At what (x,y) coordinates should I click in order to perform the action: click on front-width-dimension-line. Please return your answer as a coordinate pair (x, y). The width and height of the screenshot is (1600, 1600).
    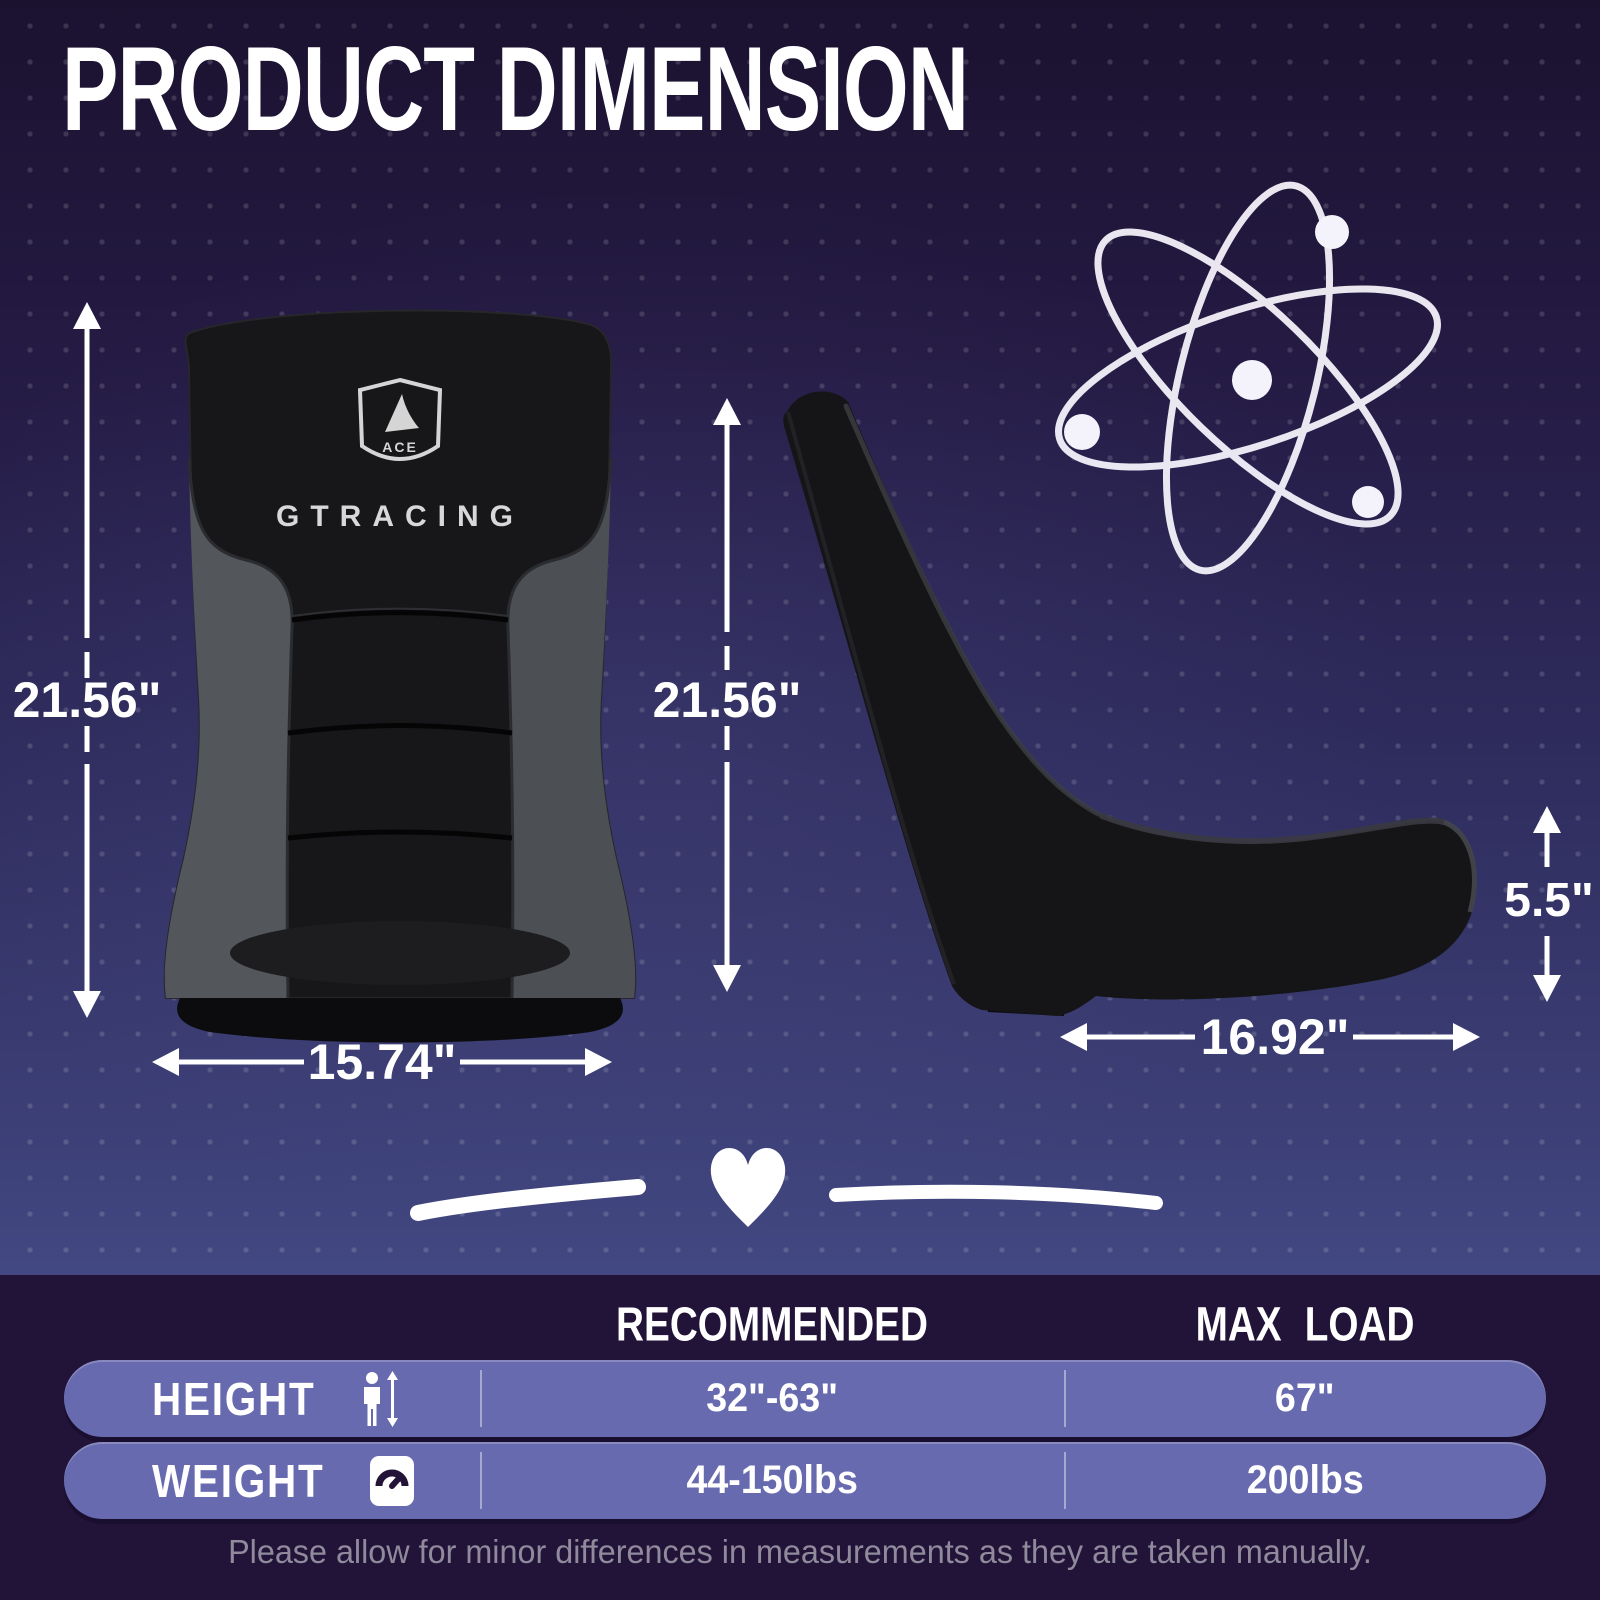
    Looking at the image, I should click on (382, 1062).